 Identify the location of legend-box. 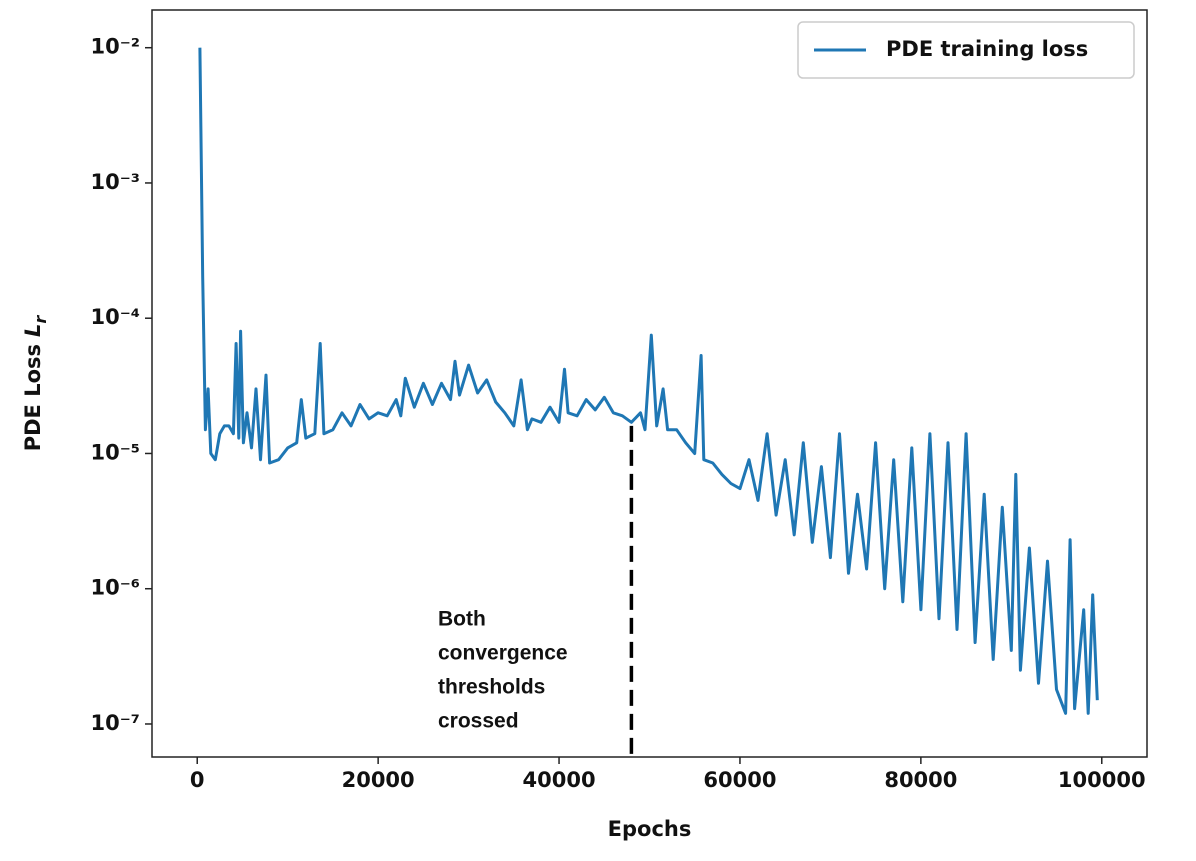
(966, 50).